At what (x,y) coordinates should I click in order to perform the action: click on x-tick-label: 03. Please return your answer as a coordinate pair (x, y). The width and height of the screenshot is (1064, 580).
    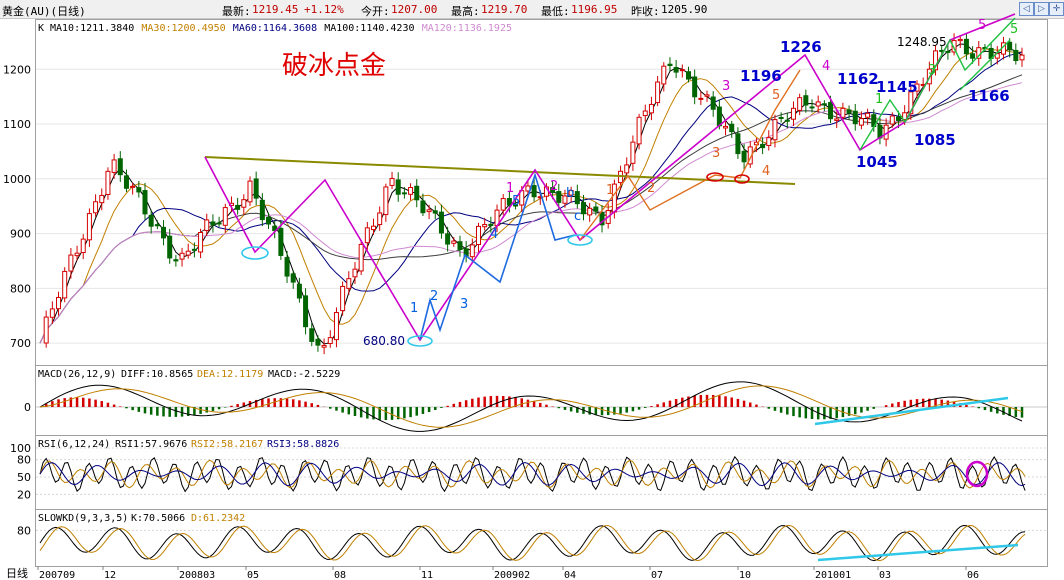
    Looking at the image, I should click on (885, 575).